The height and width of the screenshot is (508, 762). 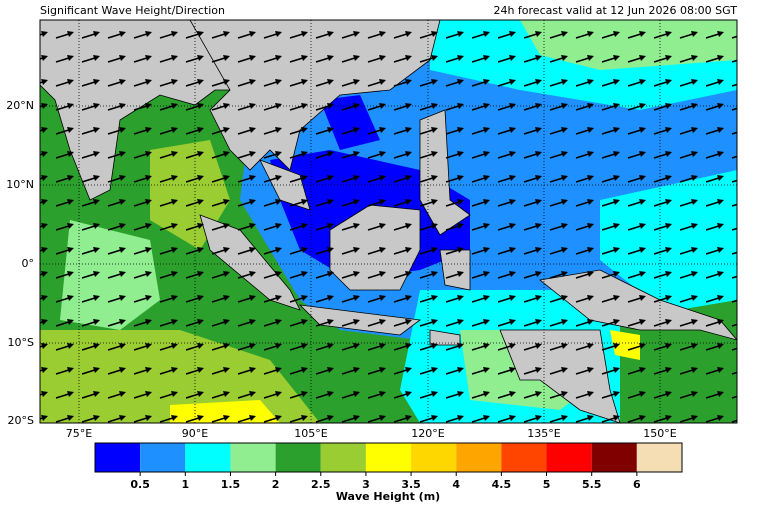 I want to click on colorbar-tick-label: 0.5, so click(x=140, y=484).